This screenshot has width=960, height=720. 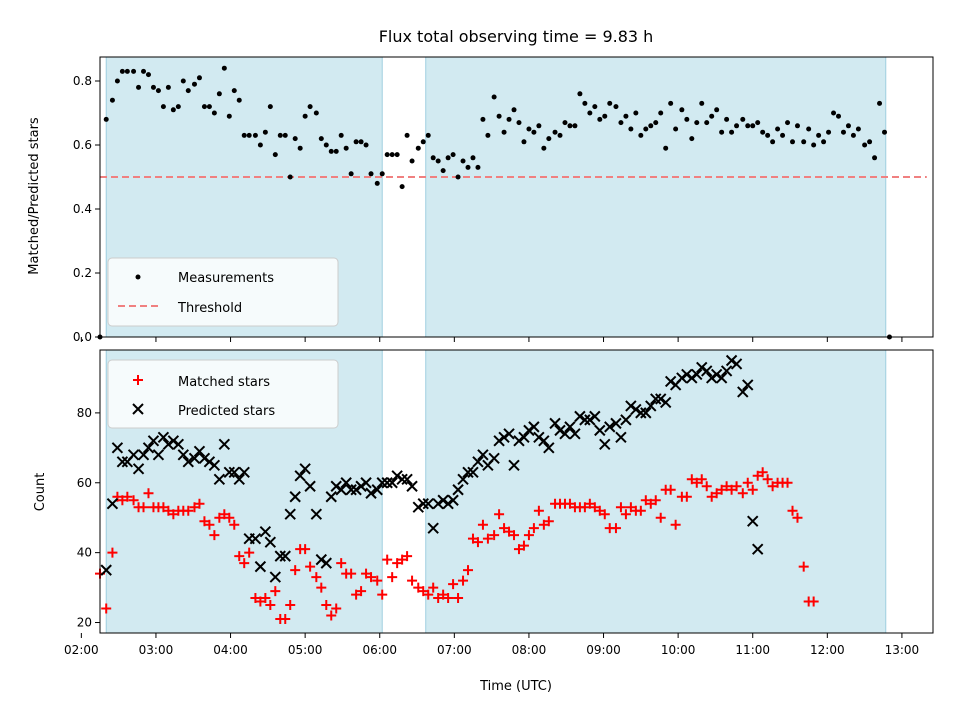 I want to click on x-tick-label: 08:00, so click(x=529, y=650).